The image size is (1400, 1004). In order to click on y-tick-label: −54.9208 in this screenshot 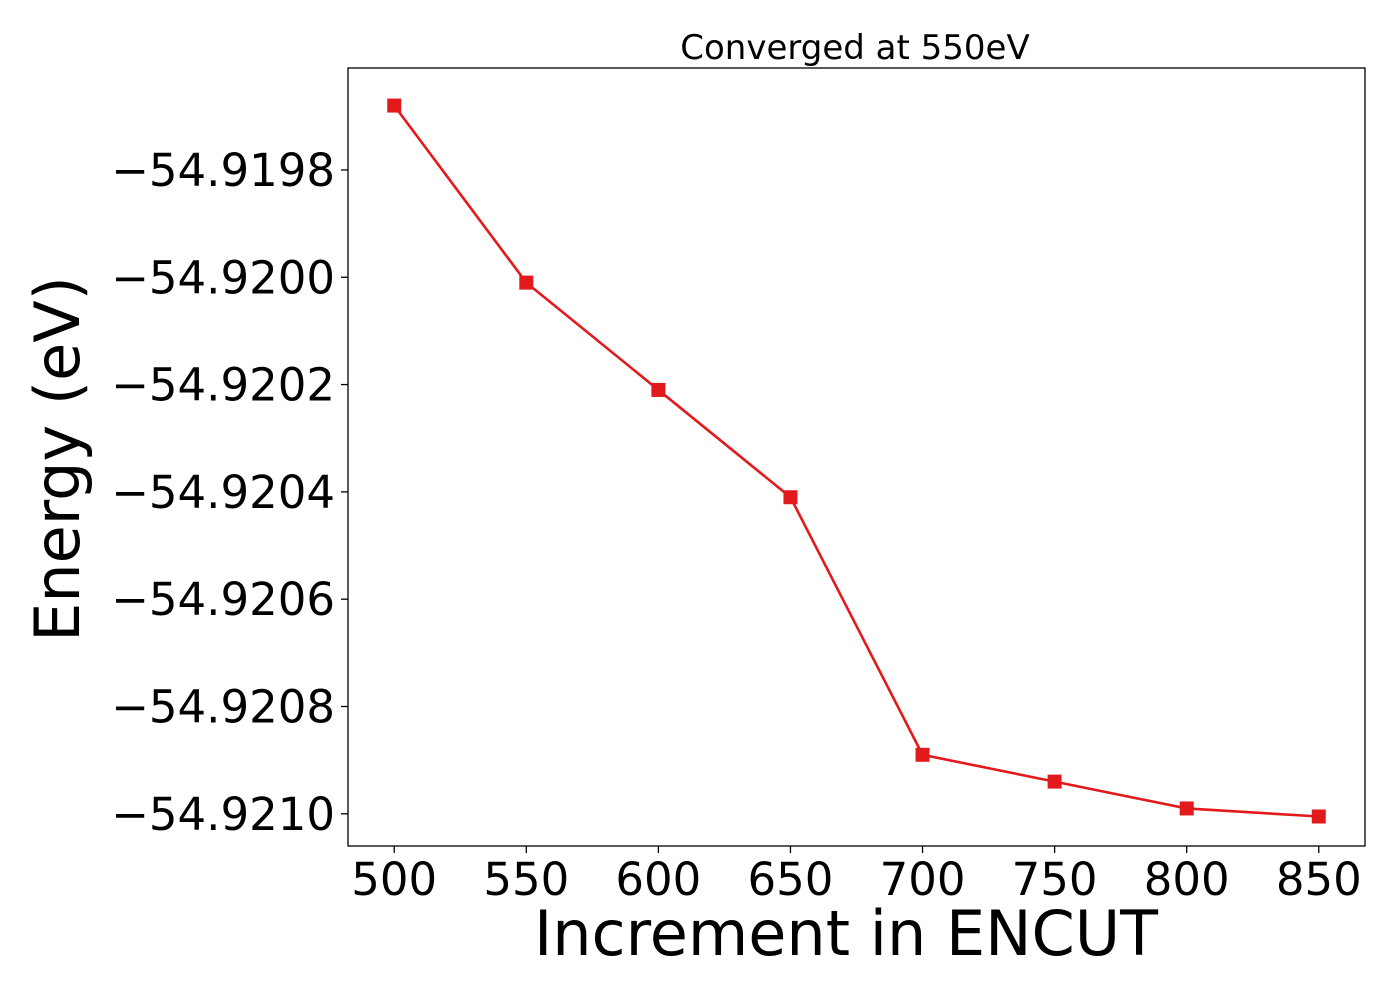, I will do `click(223, 706)`.